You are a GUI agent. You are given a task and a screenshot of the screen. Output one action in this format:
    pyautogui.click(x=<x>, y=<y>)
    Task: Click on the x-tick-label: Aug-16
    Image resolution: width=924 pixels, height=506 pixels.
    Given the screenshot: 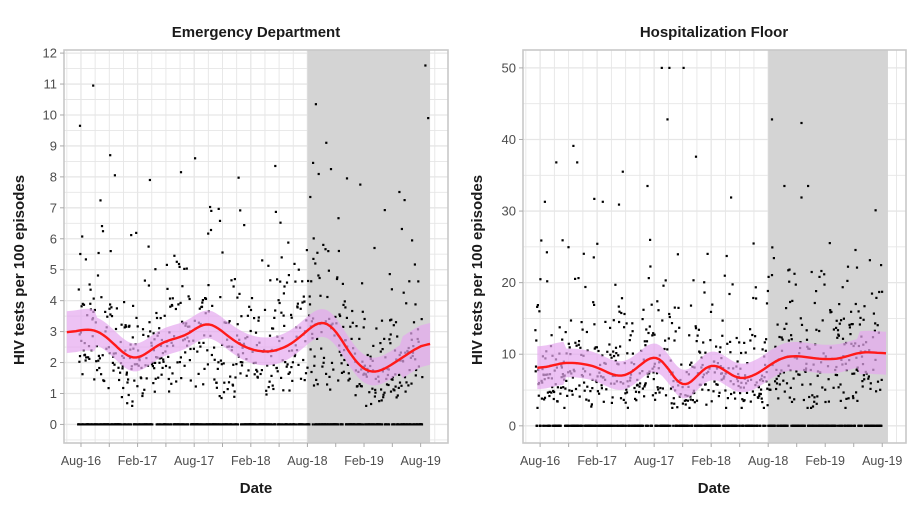 What is the action you would take?
    pyautogui.click(x=540, y=461)
    